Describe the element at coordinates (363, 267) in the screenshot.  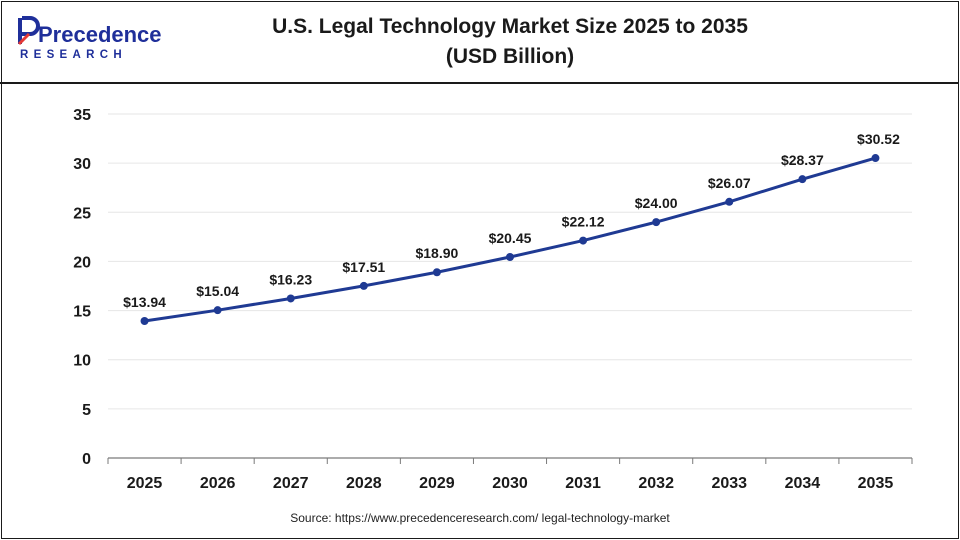
I see `data-label: $17.51` at that location.